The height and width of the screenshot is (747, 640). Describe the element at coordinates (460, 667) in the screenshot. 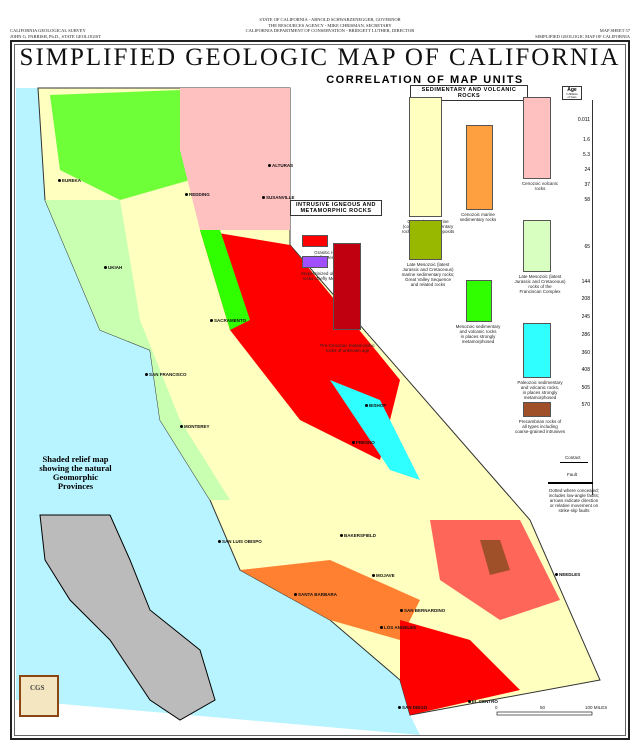

I see `peninsular-ranges` at that location.